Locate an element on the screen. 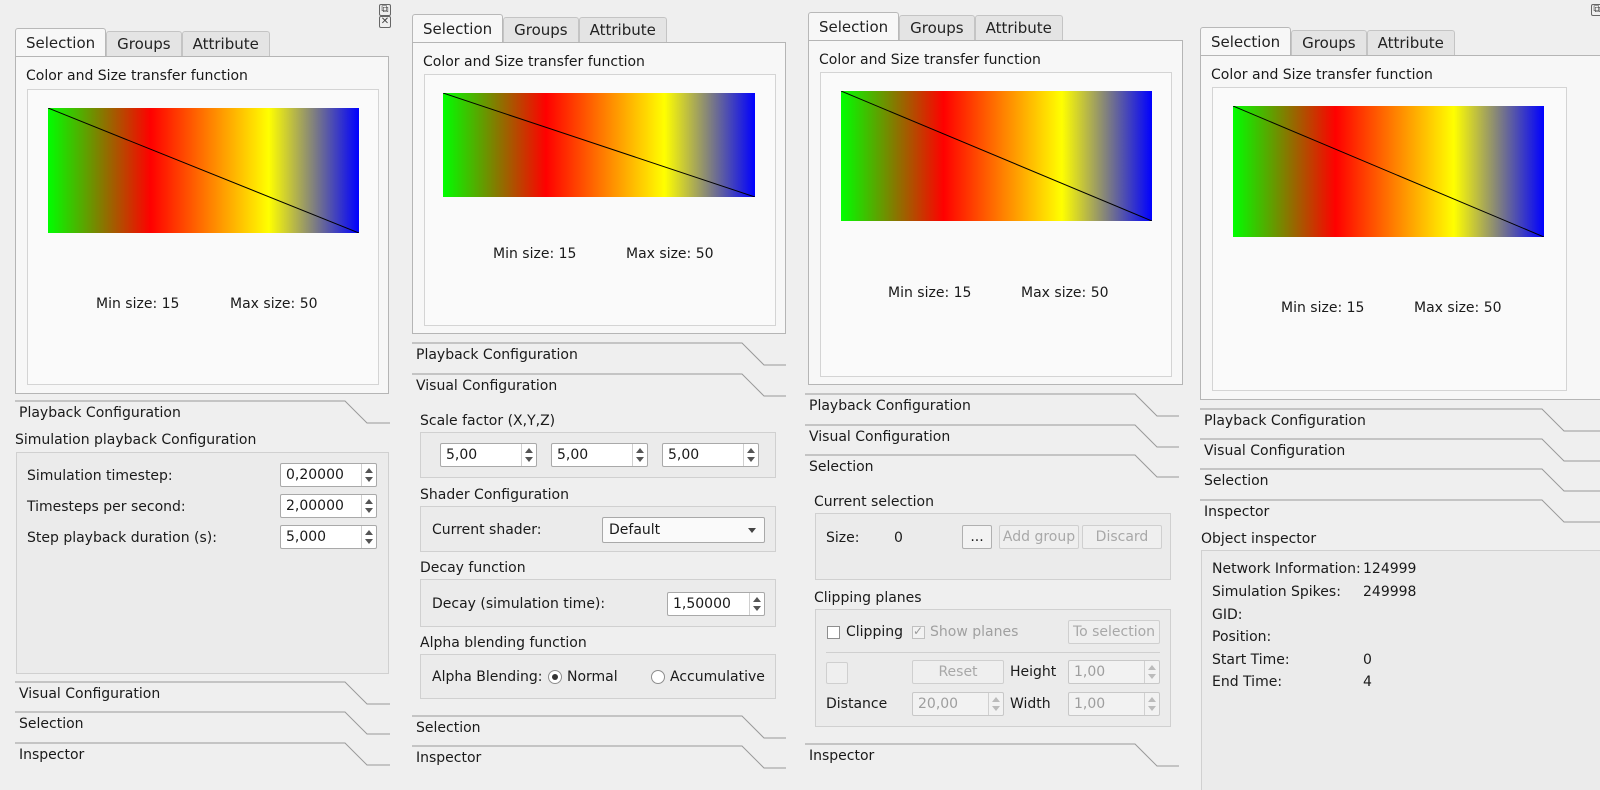 This screenshot has height=790, width=1600. max-size-label: Max size: 50 is located at coordinates (1065, 293).